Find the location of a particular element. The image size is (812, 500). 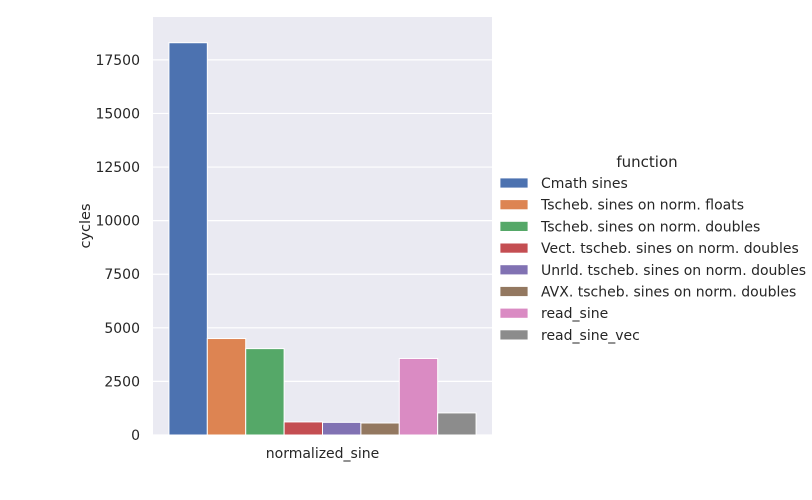

legend-entry-label: Tscheb. sines on norm. doubles is located at coordinates (650, 227).